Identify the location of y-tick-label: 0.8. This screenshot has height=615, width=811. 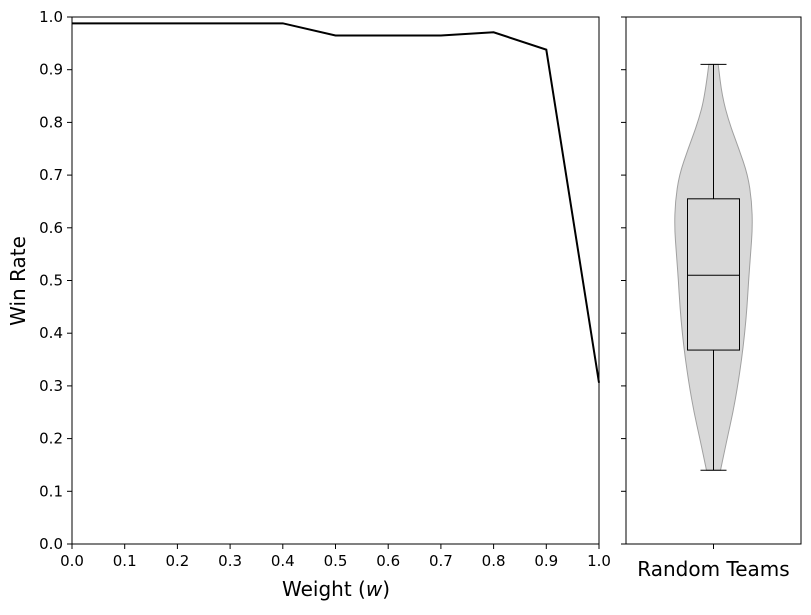
(51, 122).